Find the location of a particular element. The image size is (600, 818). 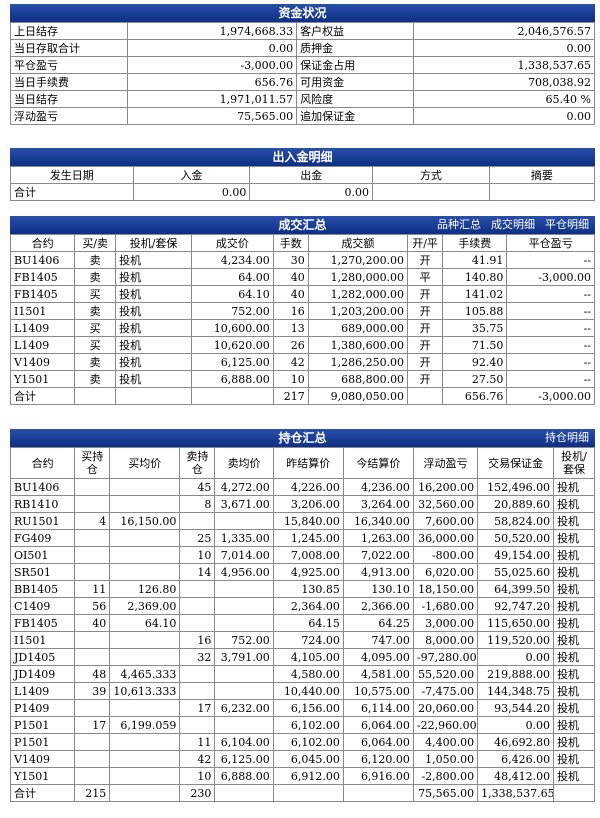

inout-total-cell: 合计 is located at coordinates (72, 192).